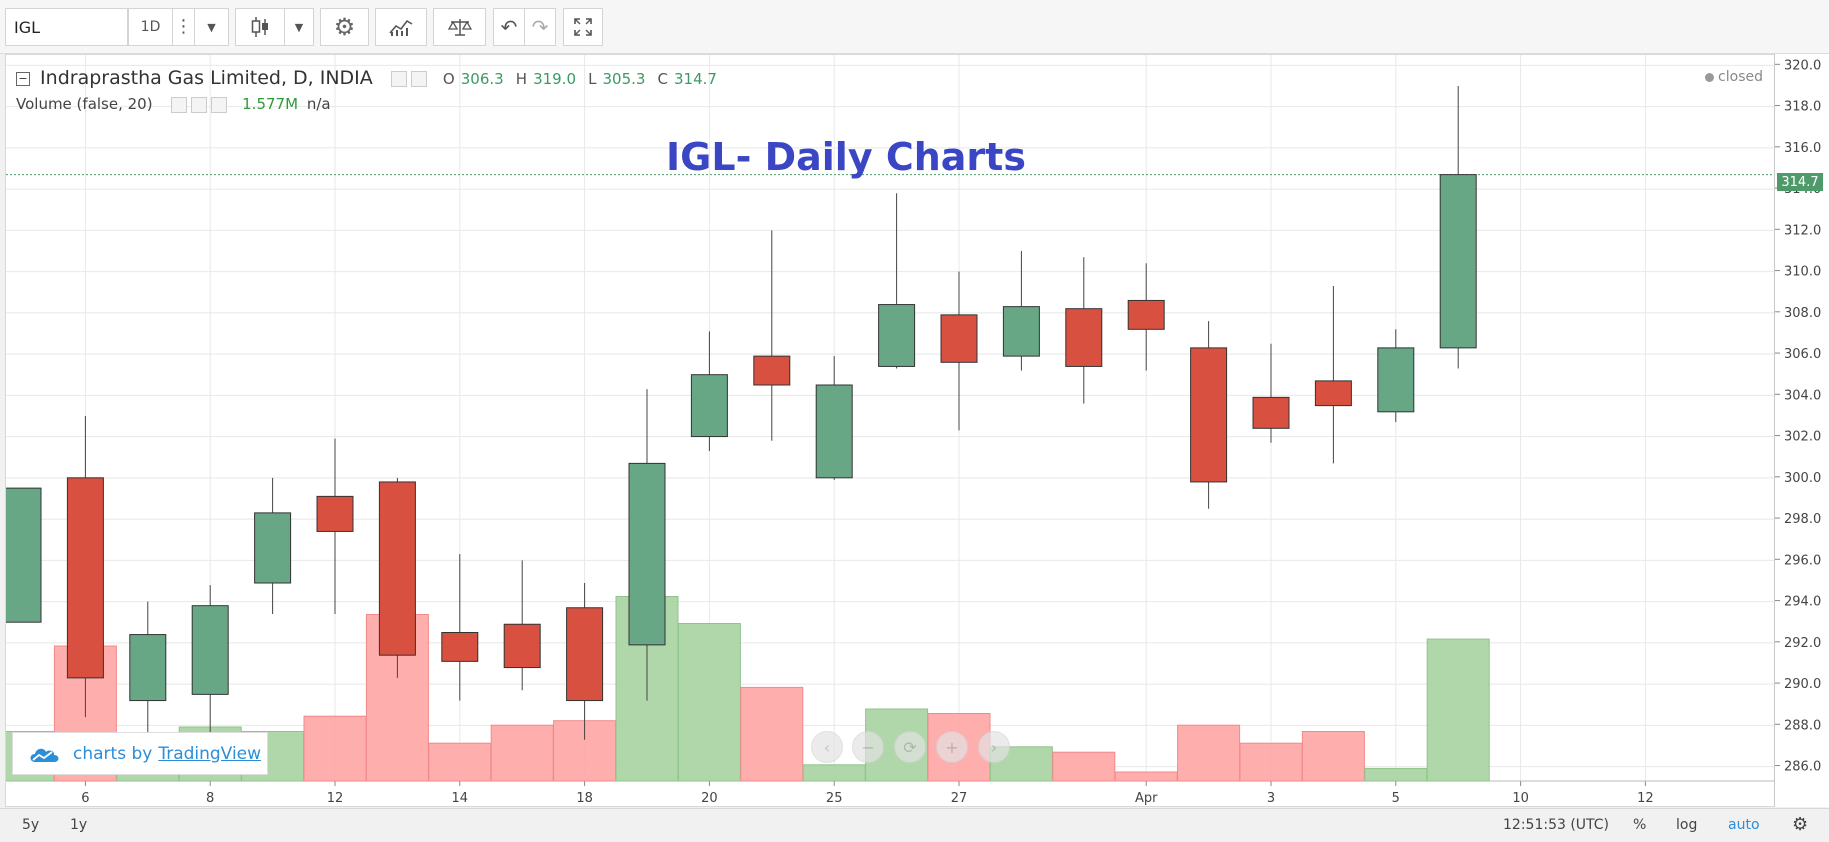  I want to click on market-status: closed, so click(1734, 77).